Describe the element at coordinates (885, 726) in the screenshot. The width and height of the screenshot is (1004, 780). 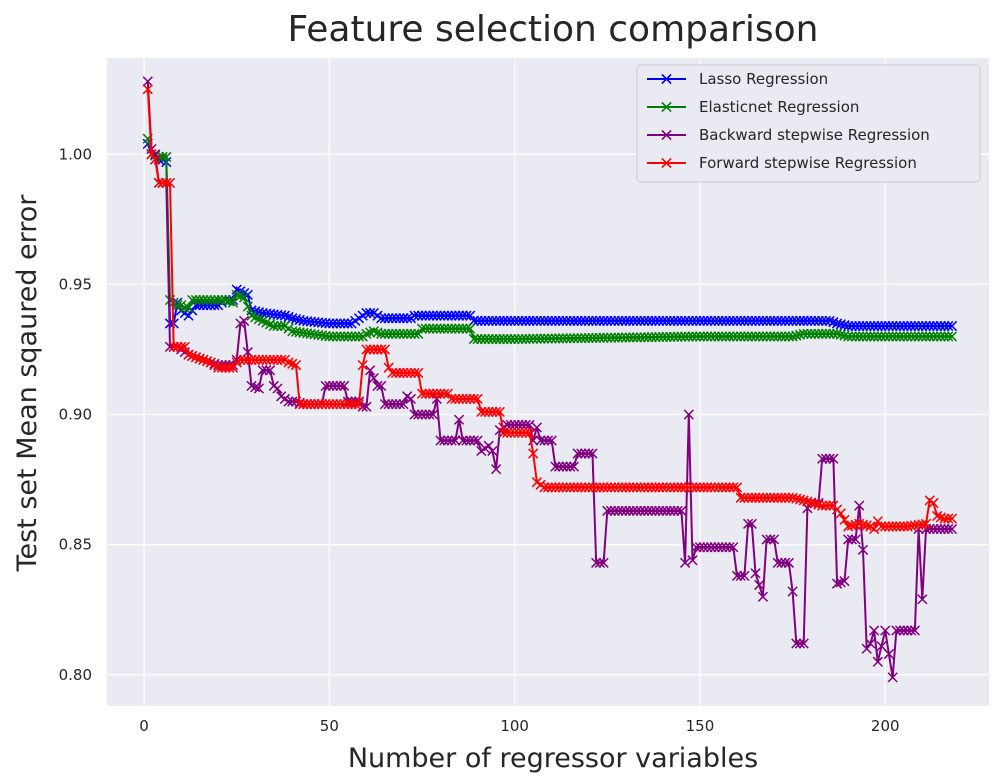
I see `x-tick-label: 200` at that location.